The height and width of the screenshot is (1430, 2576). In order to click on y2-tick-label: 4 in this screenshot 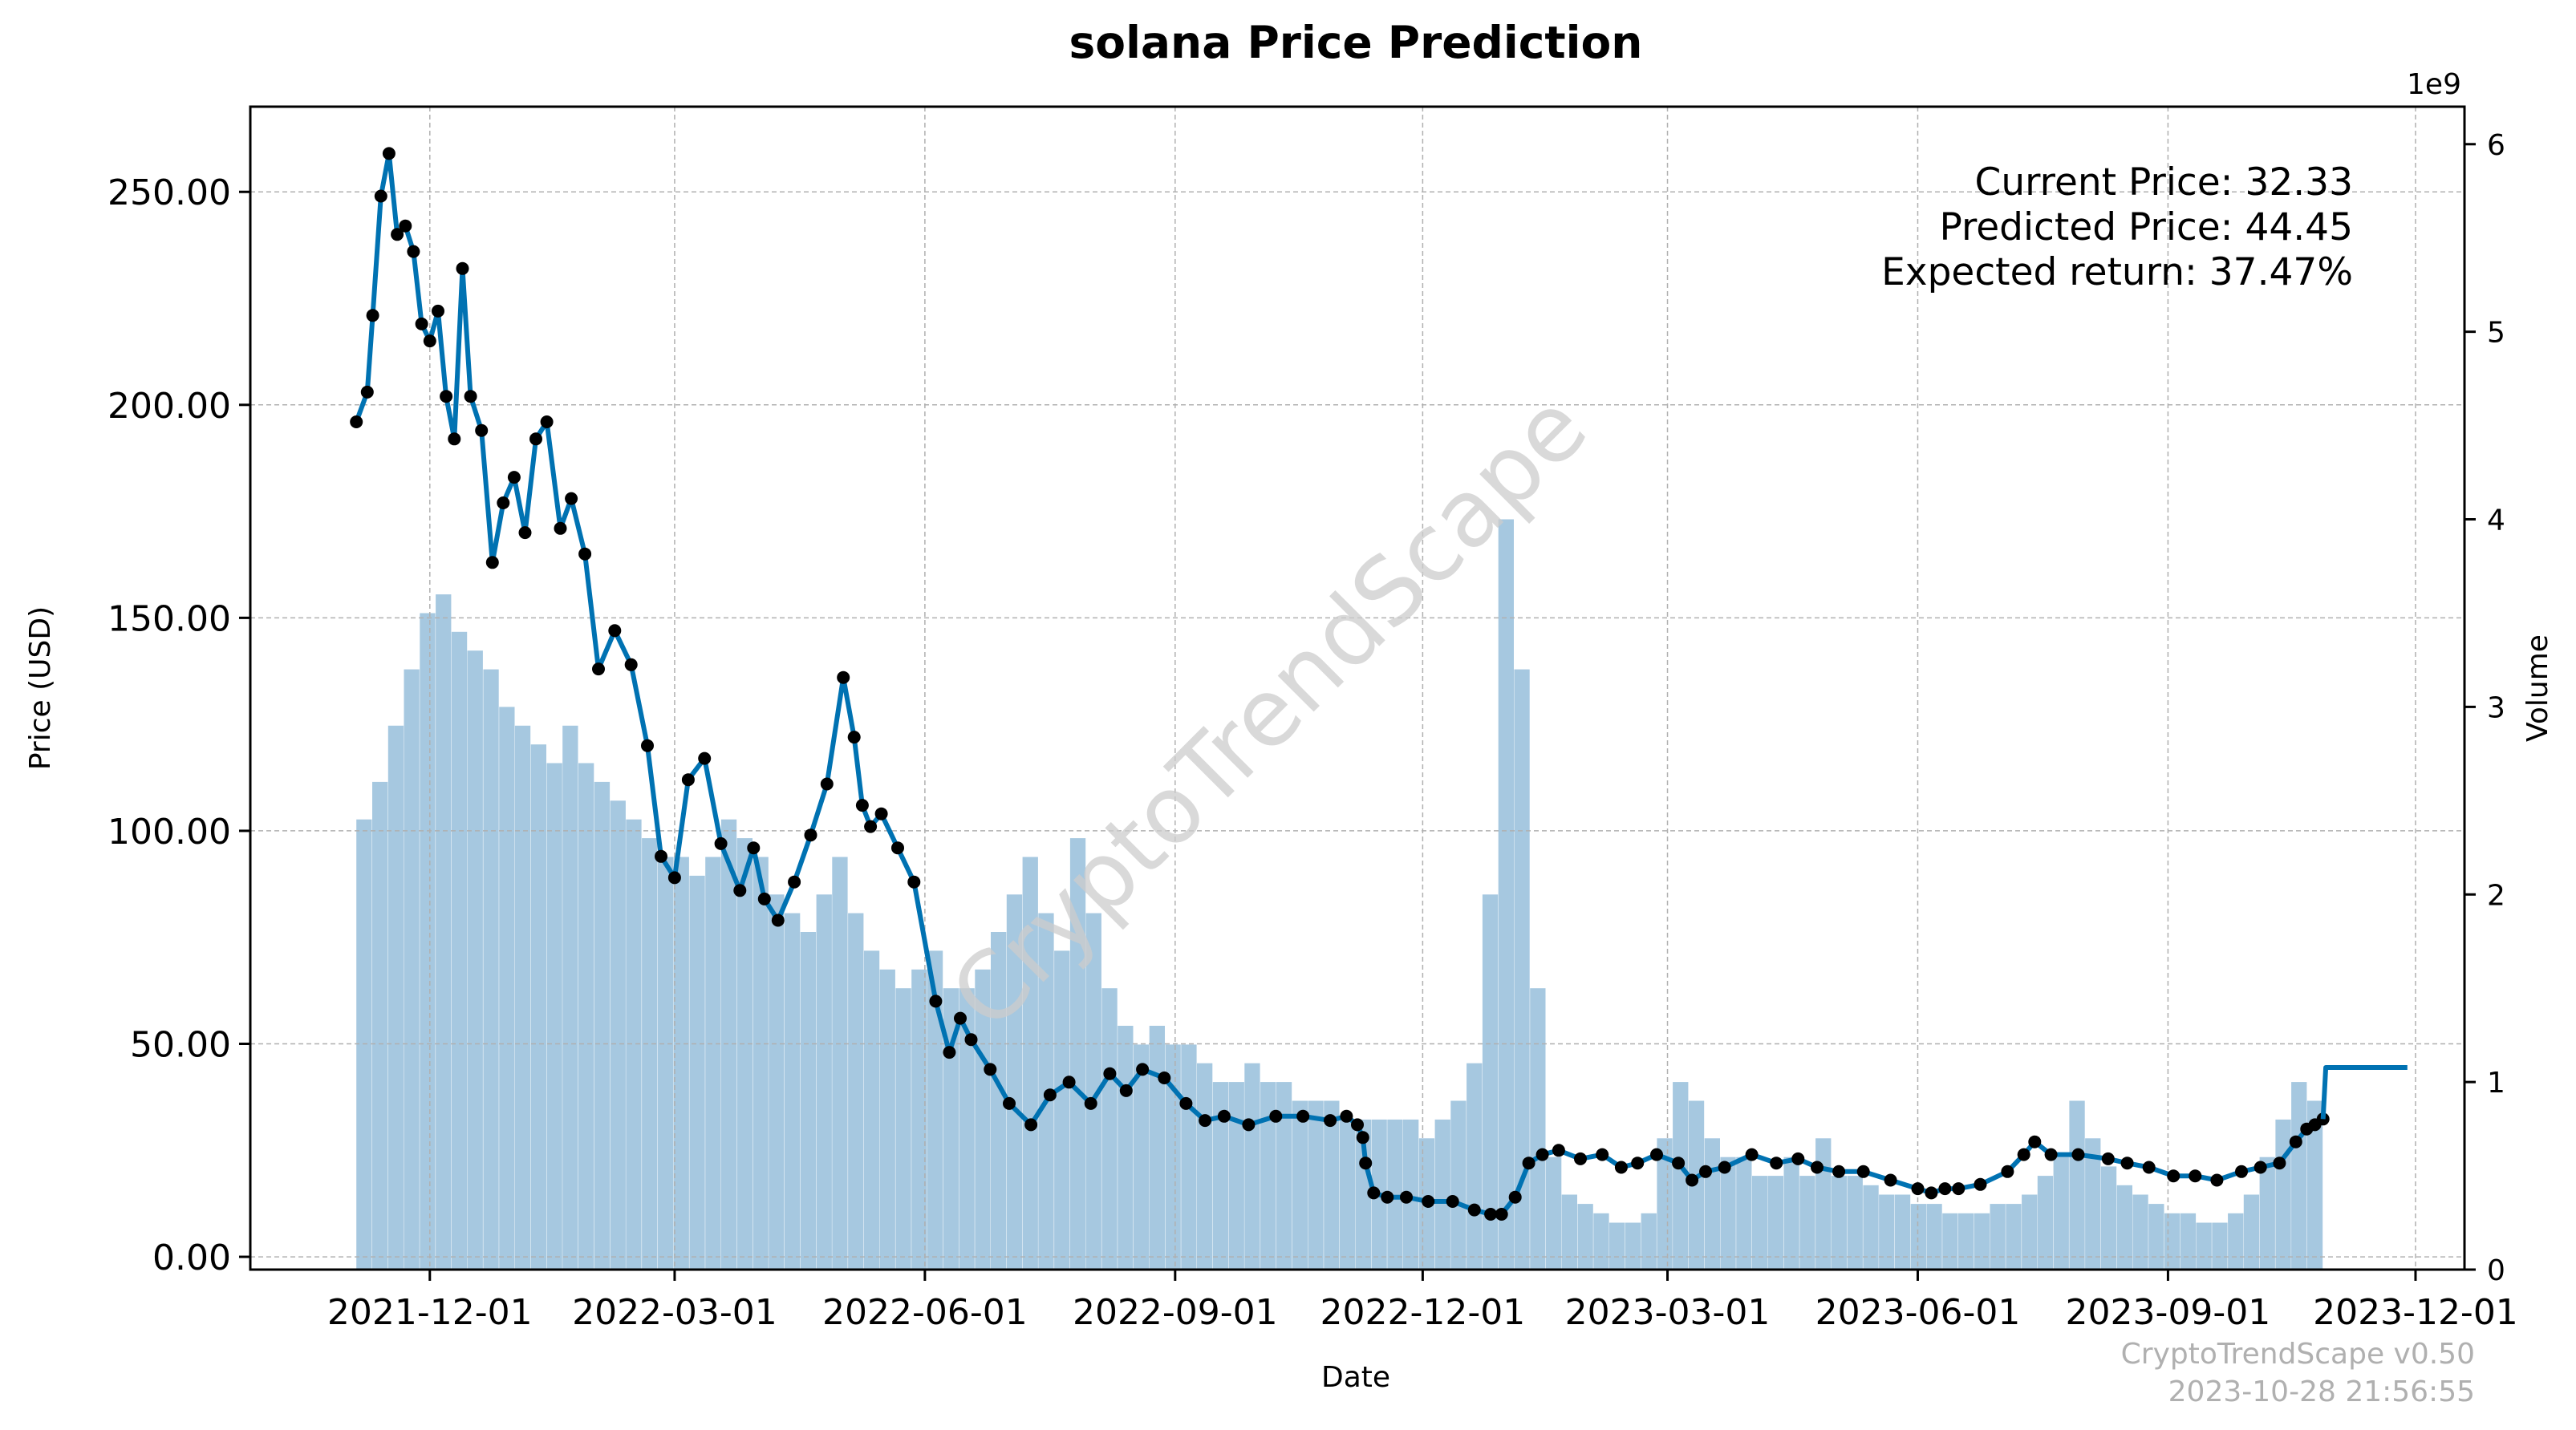, I will do `click(2496, 520)`.